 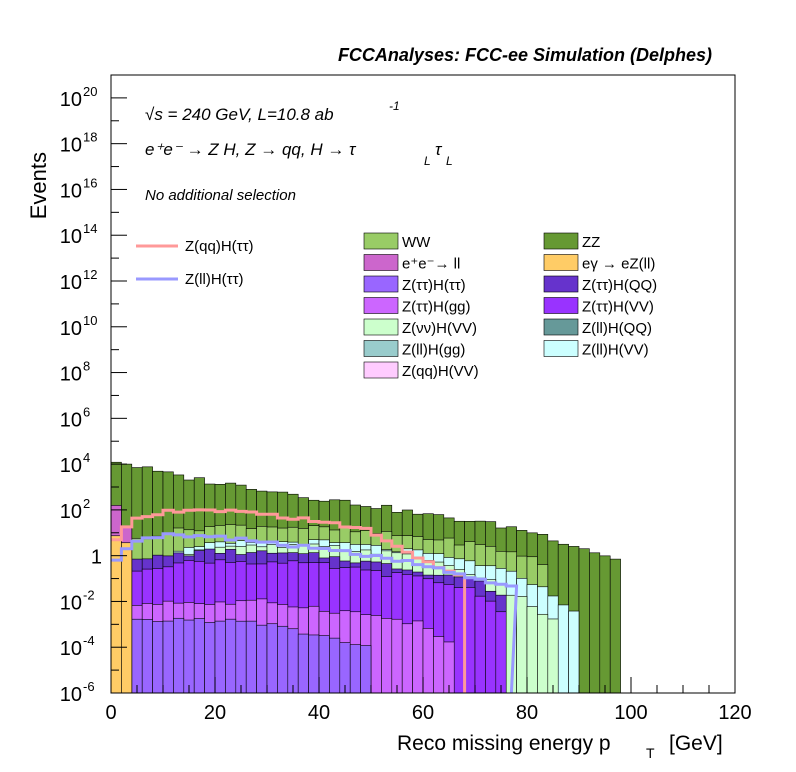 What do you see at coordinates (89, 640) in the screenshot?
I see `svg-text: -4` at bounding box center [89, 640].